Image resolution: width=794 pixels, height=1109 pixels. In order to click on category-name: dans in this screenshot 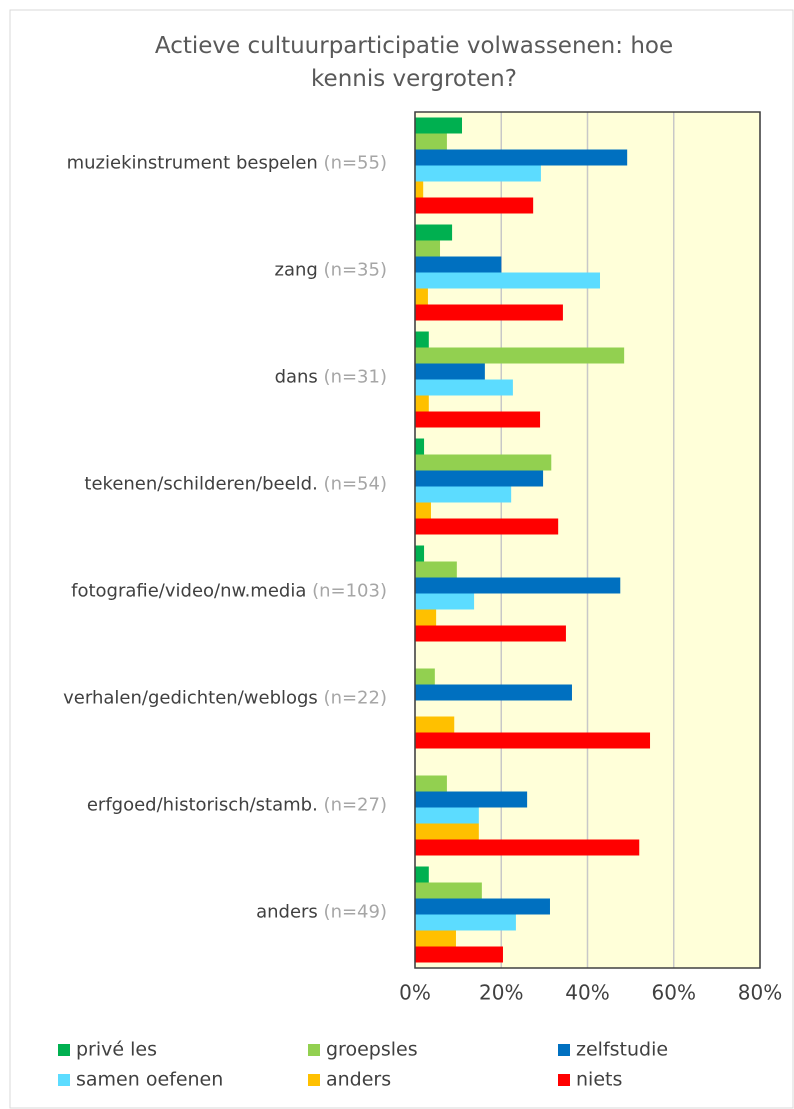, I will do `click(296, 377)`.